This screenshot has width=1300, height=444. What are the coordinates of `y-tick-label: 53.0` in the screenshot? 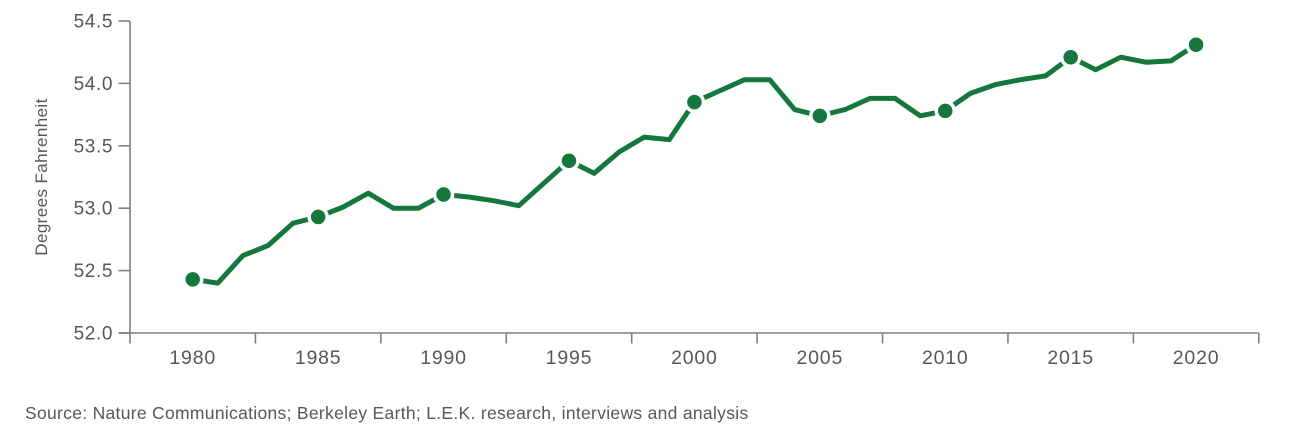 It's located at (93, 209).